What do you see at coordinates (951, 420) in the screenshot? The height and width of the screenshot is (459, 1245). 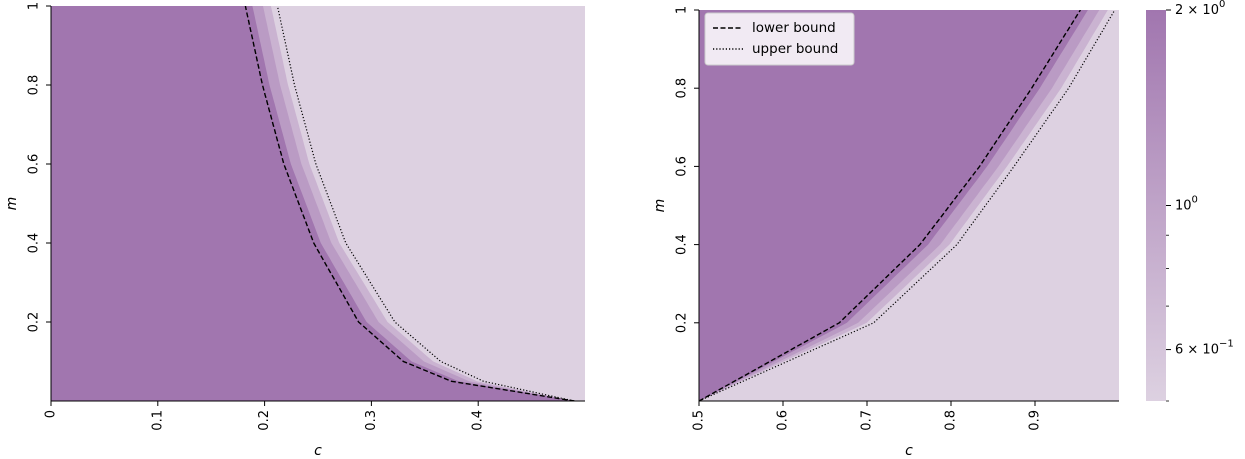 I see `x-tick-label: 0.8` at bounding box center [951, 420].